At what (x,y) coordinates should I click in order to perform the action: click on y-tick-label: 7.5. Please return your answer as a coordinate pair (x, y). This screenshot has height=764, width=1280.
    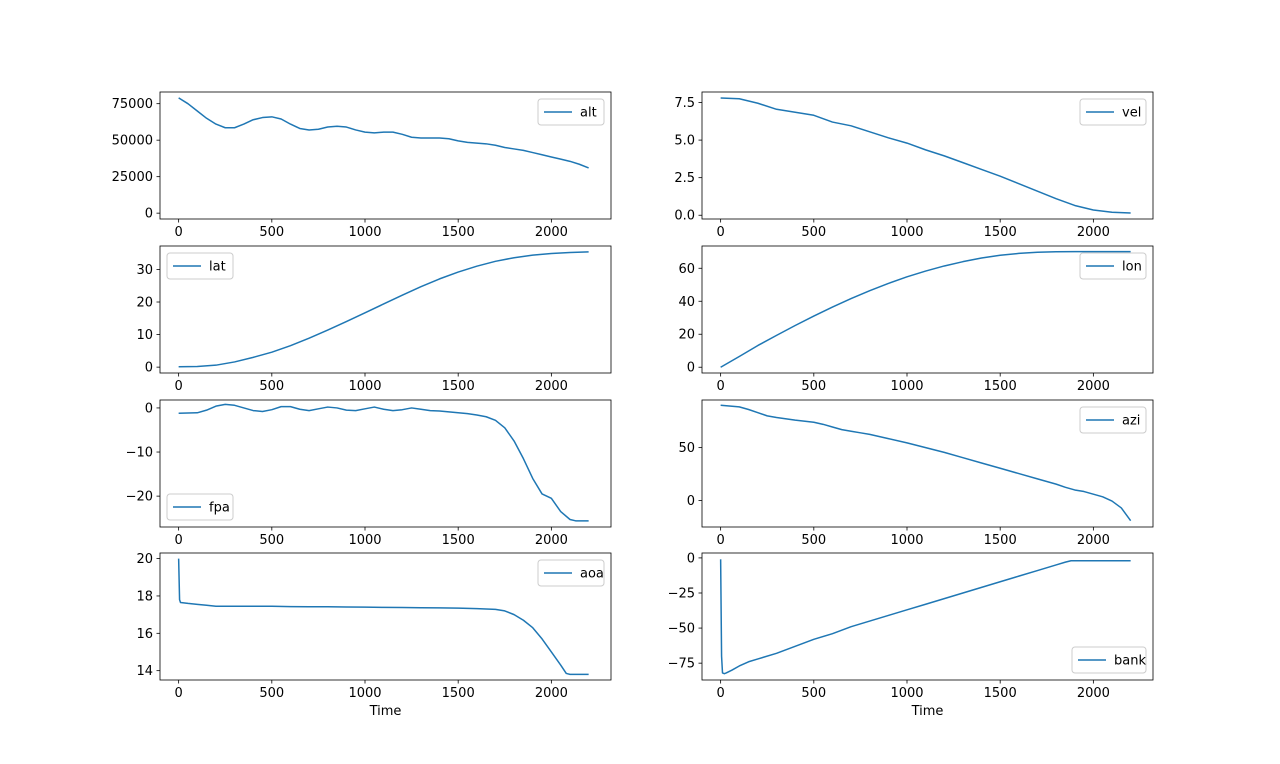
    Looking at the image, I should click on (684, 103).